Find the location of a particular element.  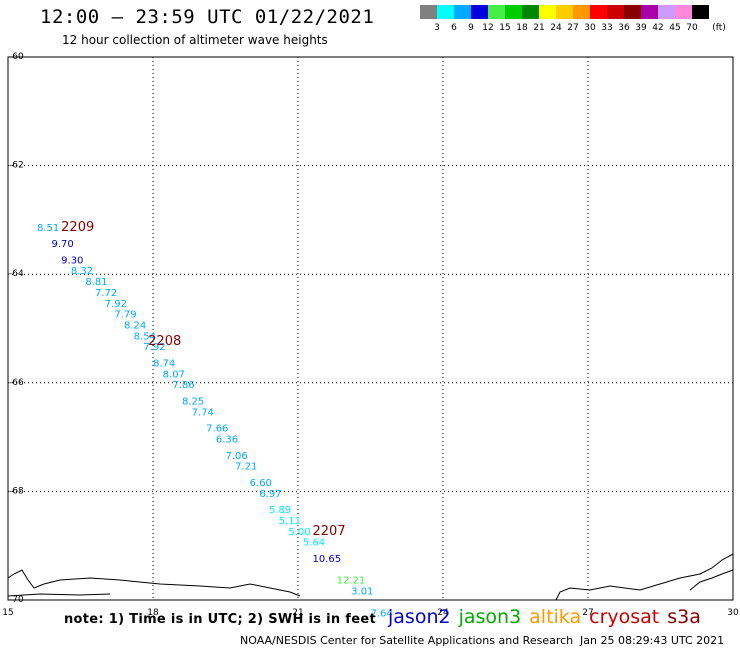

lat-tick-label: -64 is located at coordinates (16, 274).